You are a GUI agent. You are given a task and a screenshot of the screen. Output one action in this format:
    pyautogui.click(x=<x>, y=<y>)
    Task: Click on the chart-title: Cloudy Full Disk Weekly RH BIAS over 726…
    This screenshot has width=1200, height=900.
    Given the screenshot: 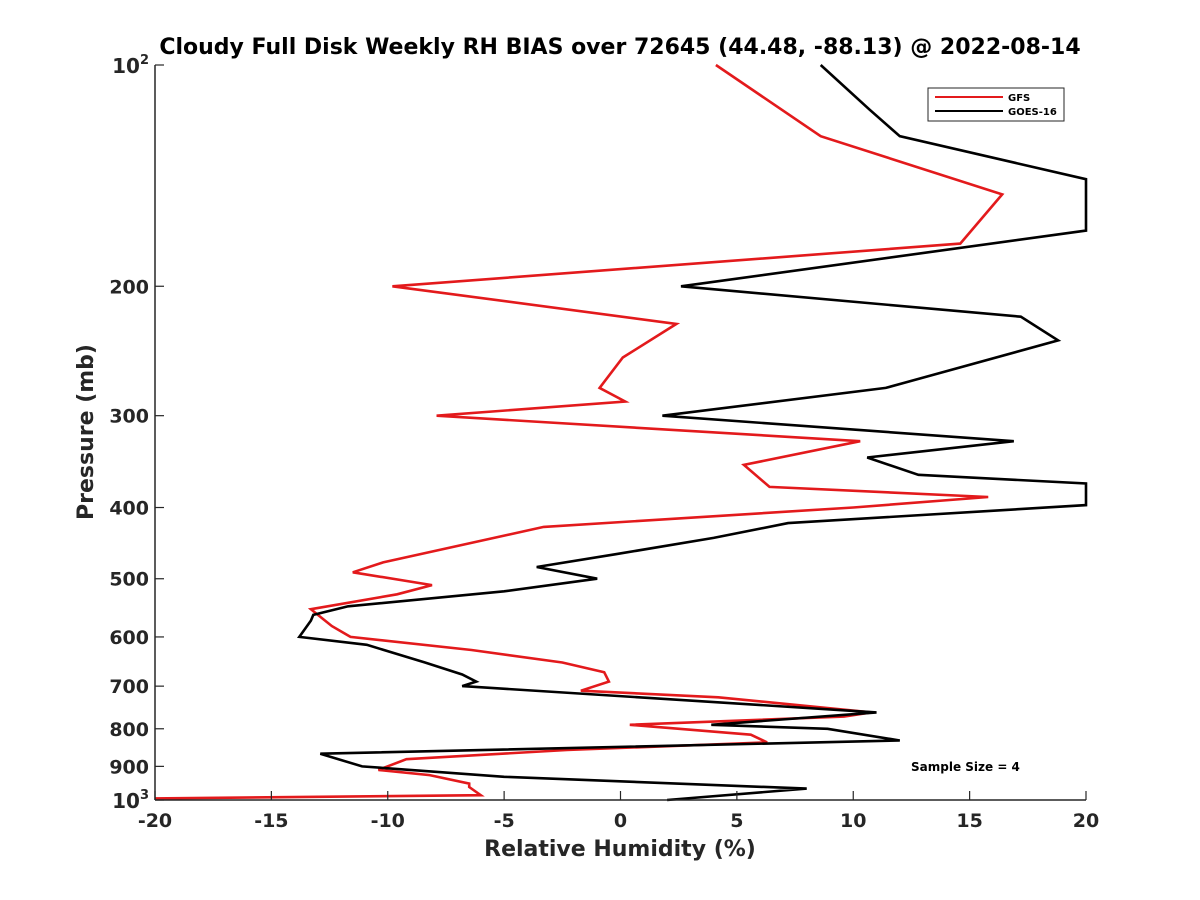 What is the action you would take?
    pyautogui.click(x=619, y=47)
    